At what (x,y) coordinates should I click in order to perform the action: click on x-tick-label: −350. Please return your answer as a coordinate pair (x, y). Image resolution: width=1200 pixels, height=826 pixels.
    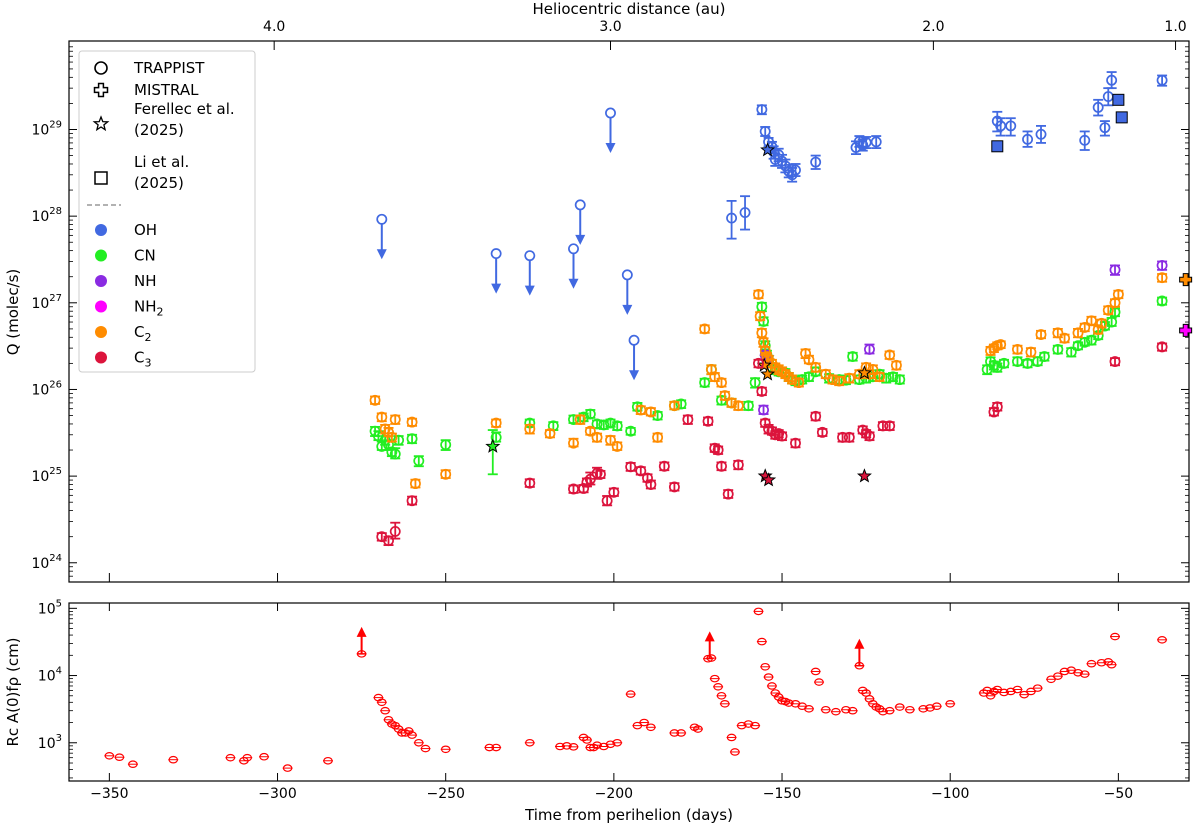
    Looking at the image, I should click on (109, 794).